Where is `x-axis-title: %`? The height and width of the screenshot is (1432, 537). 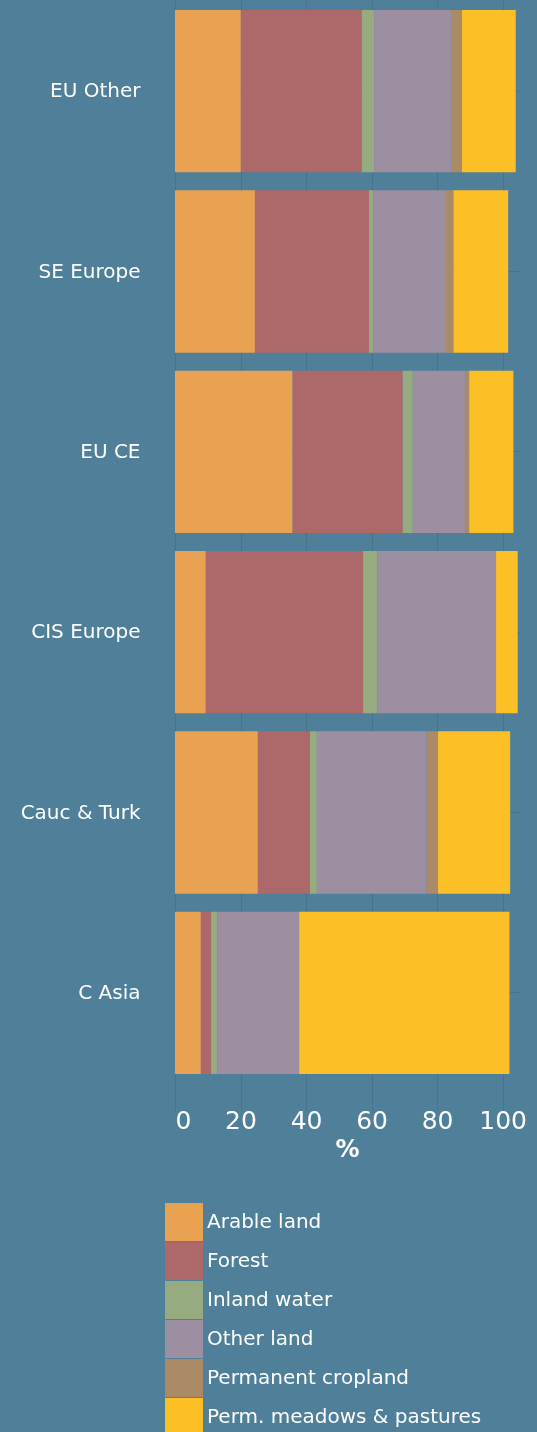
x-axis-title: % is located at coordinates (347, 1148).